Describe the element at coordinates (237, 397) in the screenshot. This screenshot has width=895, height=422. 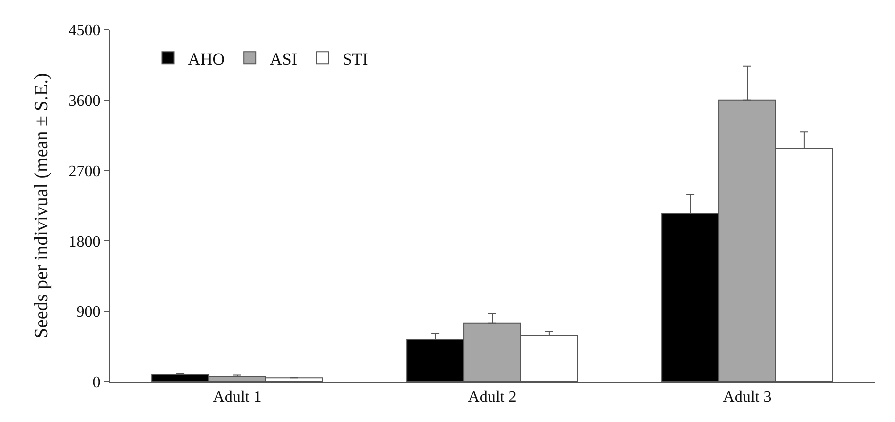
I see `x-tick-label: Adult 1` at that location.